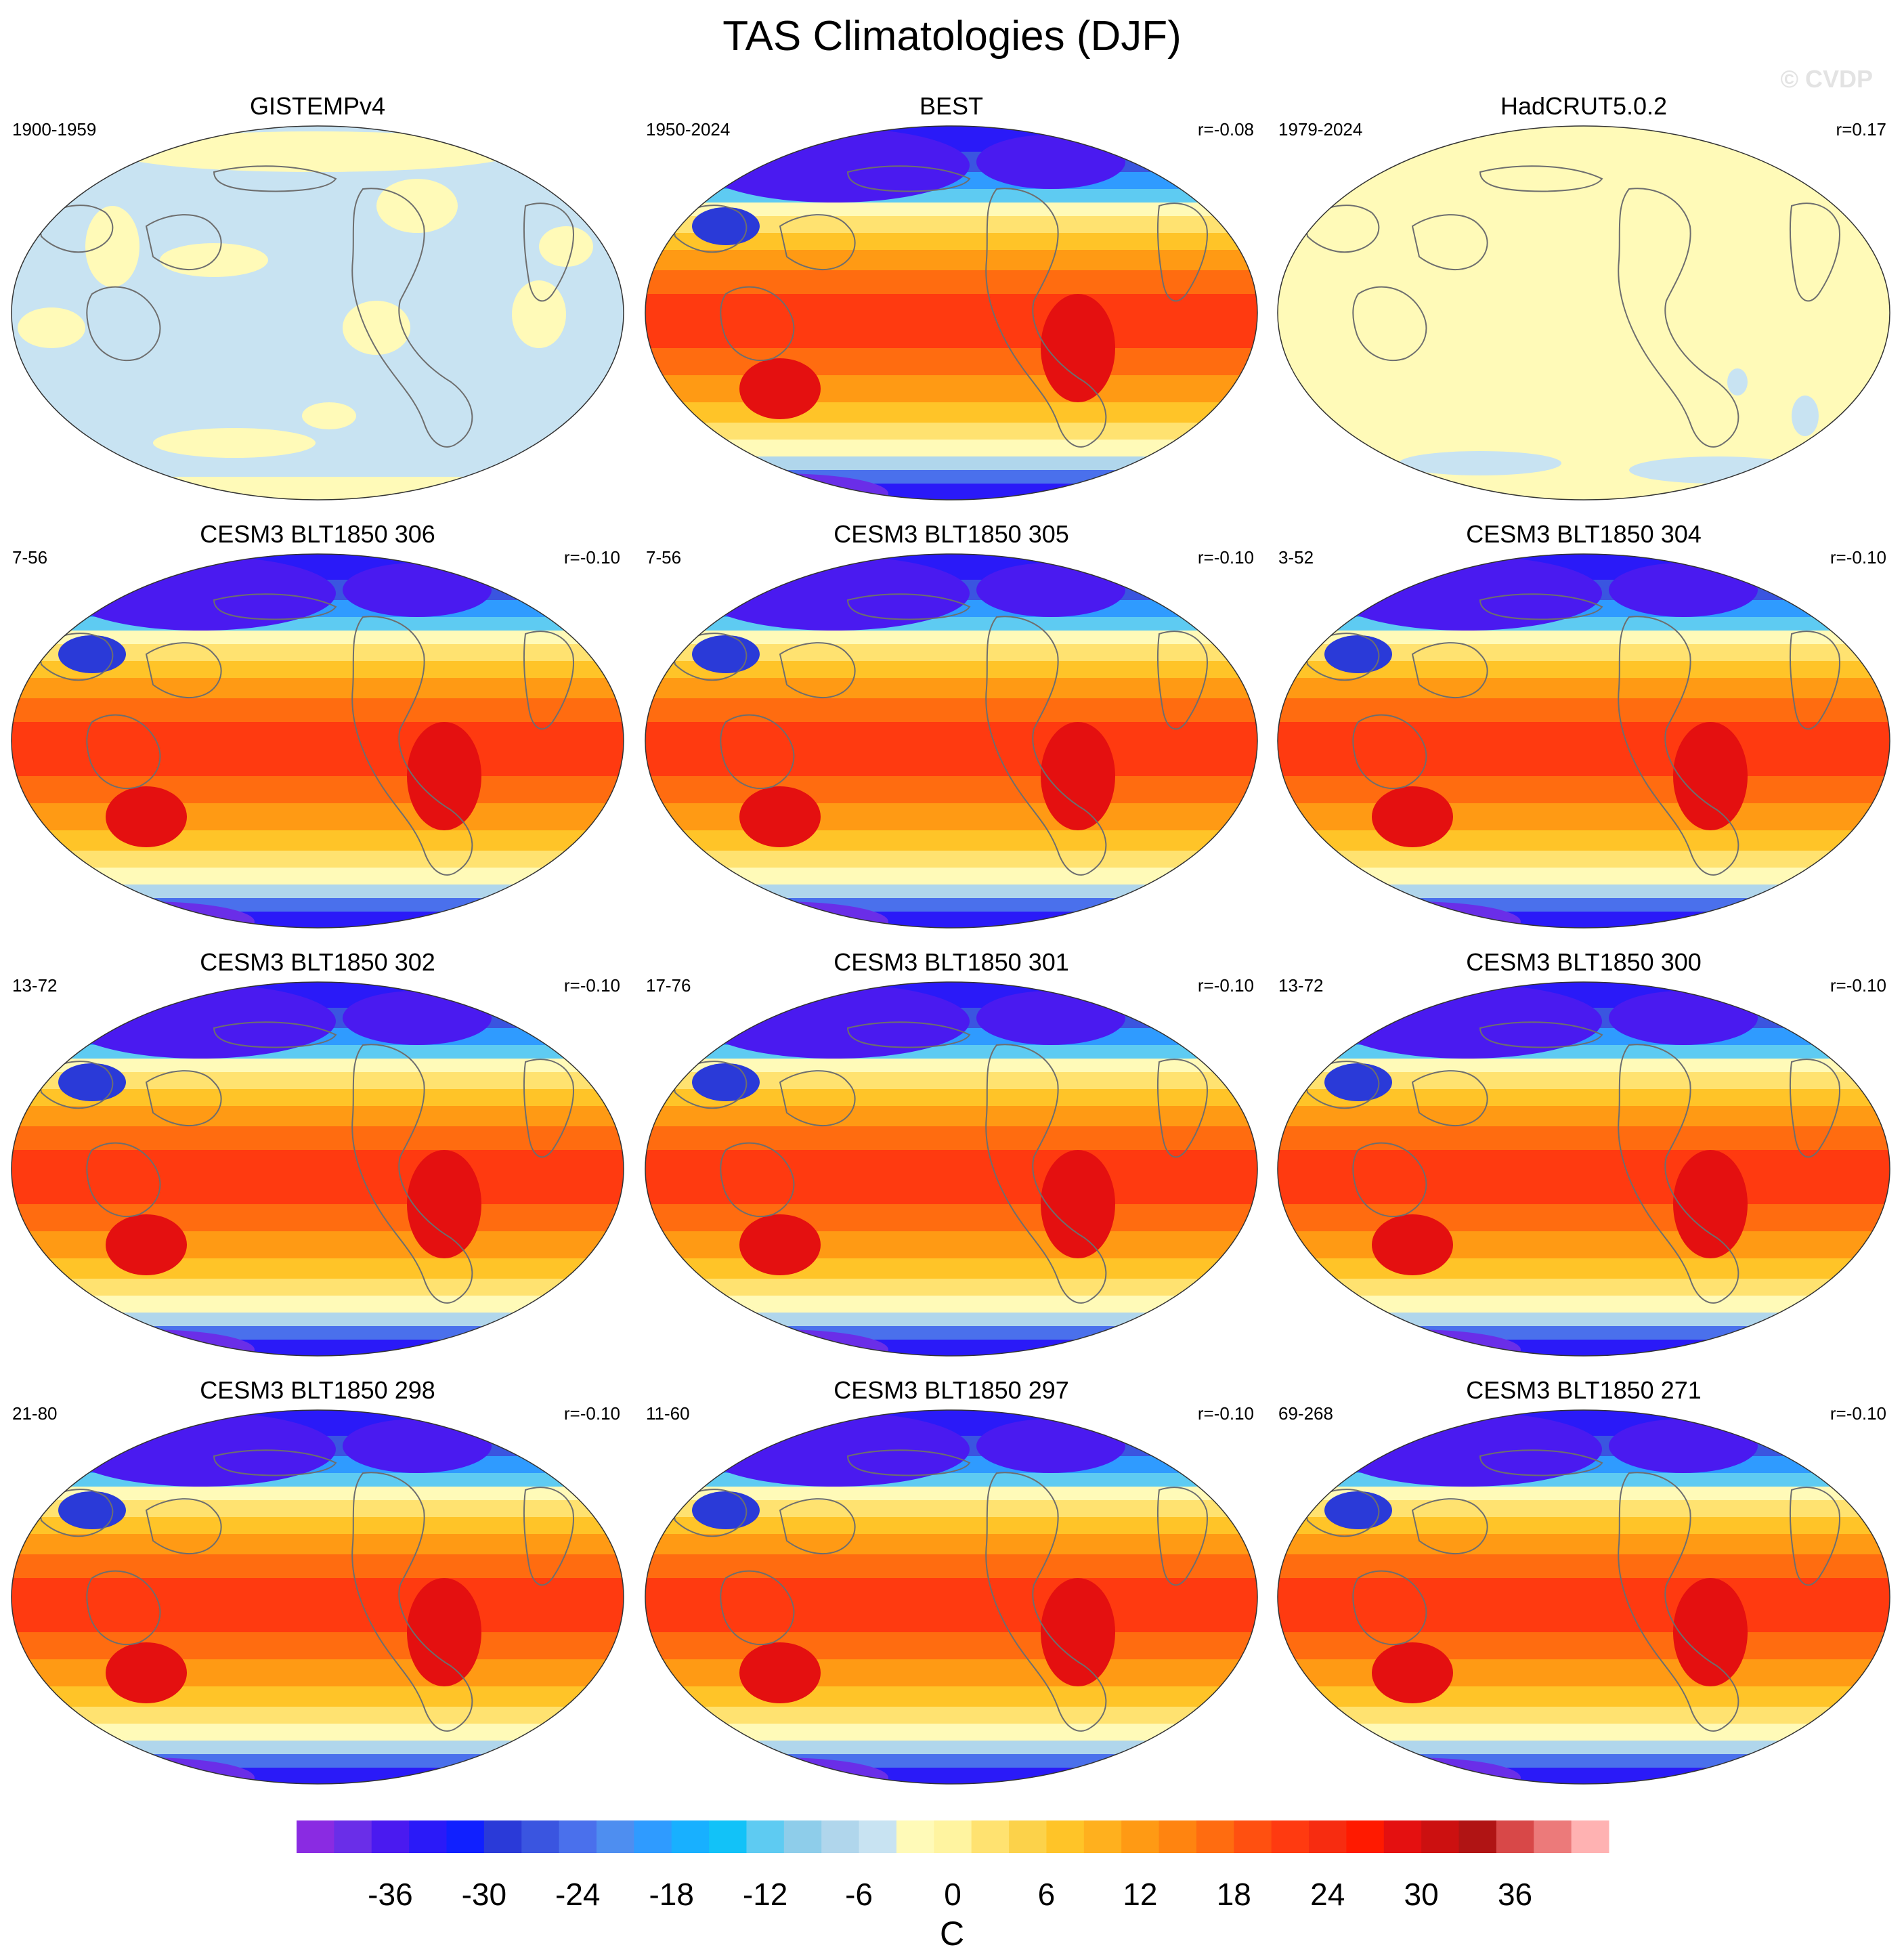  Describe the element at coordinates (1584, 962) in the screenshot. I see `panel-title: CESM3 BLT1850 300` at that location.